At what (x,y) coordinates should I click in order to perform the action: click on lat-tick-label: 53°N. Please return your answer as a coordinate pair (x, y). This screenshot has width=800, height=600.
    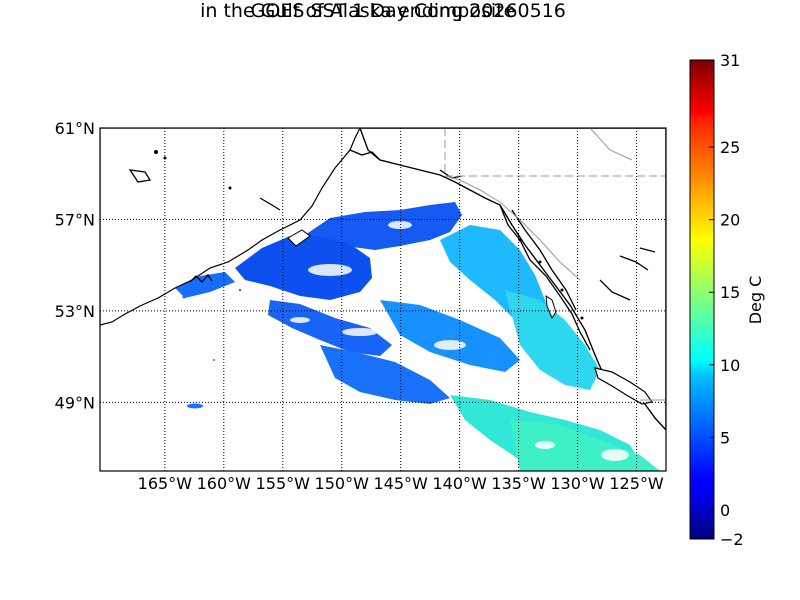
    Looking at the image, I should click on (75, 311).